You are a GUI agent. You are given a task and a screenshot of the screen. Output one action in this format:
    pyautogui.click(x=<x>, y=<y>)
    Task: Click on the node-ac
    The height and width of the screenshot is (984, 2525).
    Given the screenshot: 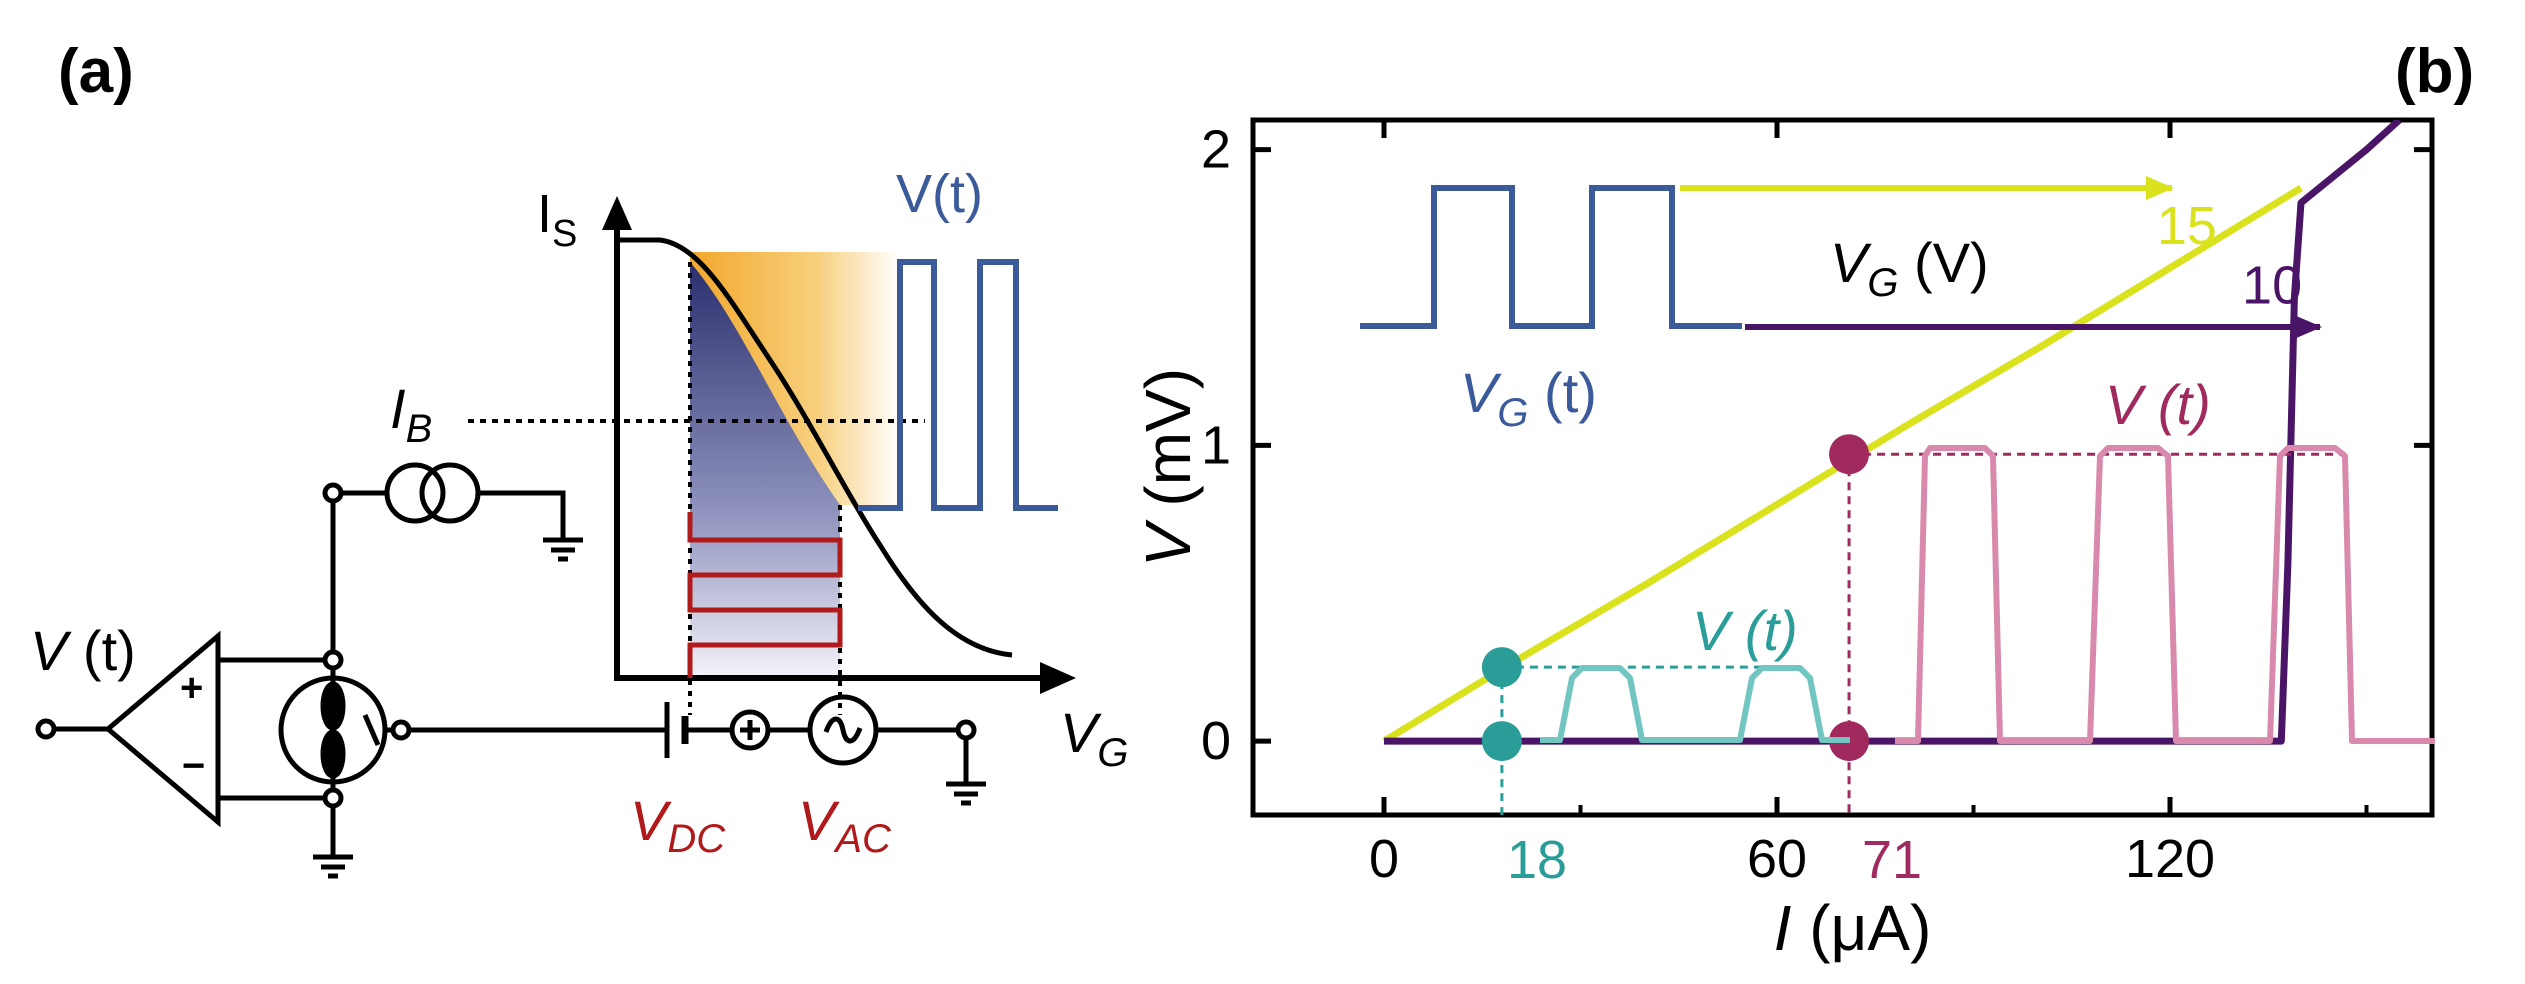 What is the action you would take?
    pyautogui.click(x=966, y=730)
    